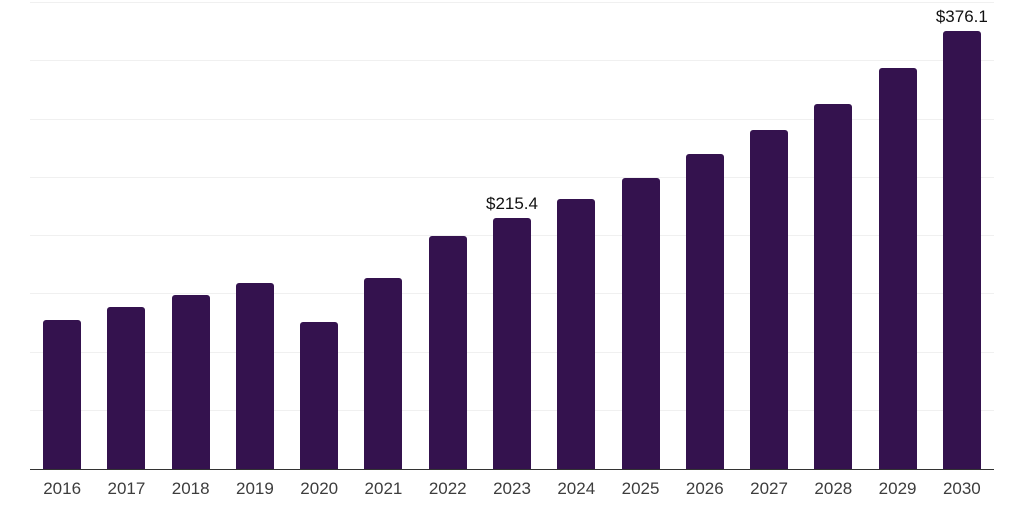  Describe the element at coordinates (576, 333) in the screenshot. I see `bar-2024` at that location.